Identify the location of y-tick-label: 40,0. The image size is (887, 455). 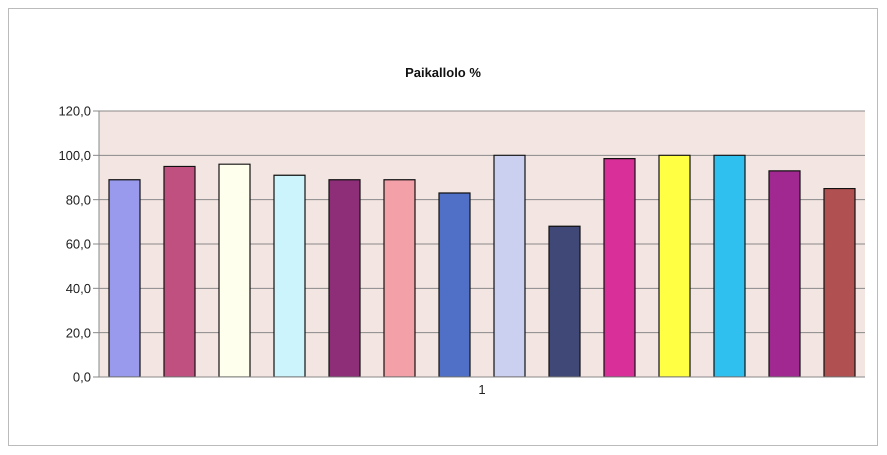
(78, 288).